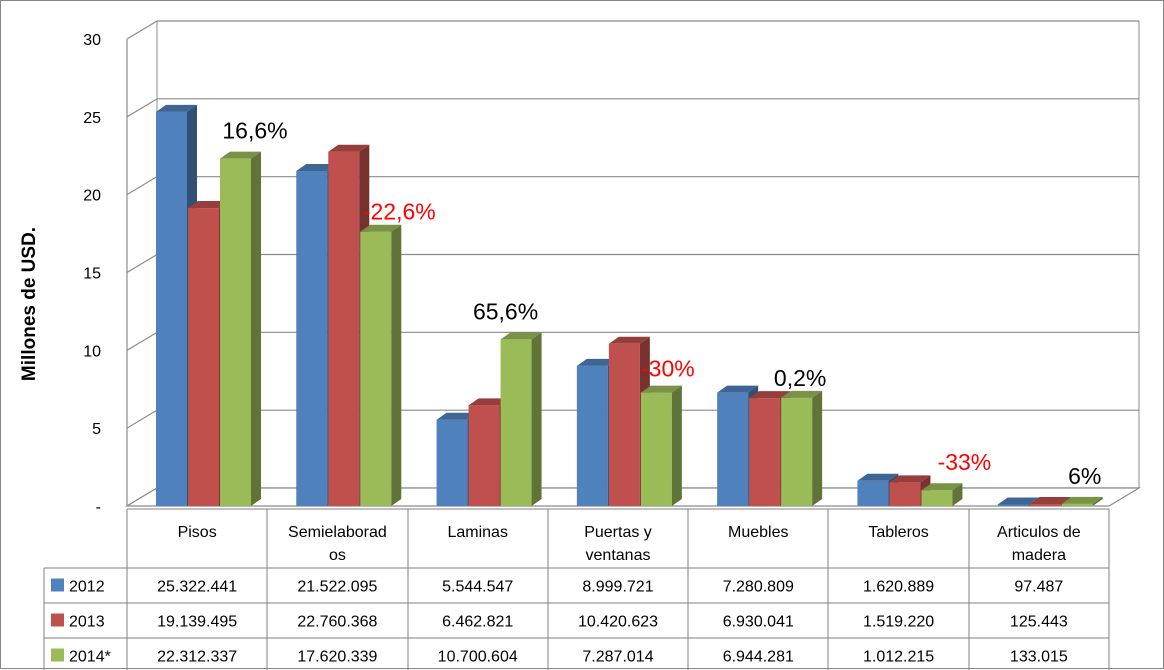 The height and width of the screenshot is (670, 1164). I want to click on table-cell-value: 10.420.623, so click(618, 622).